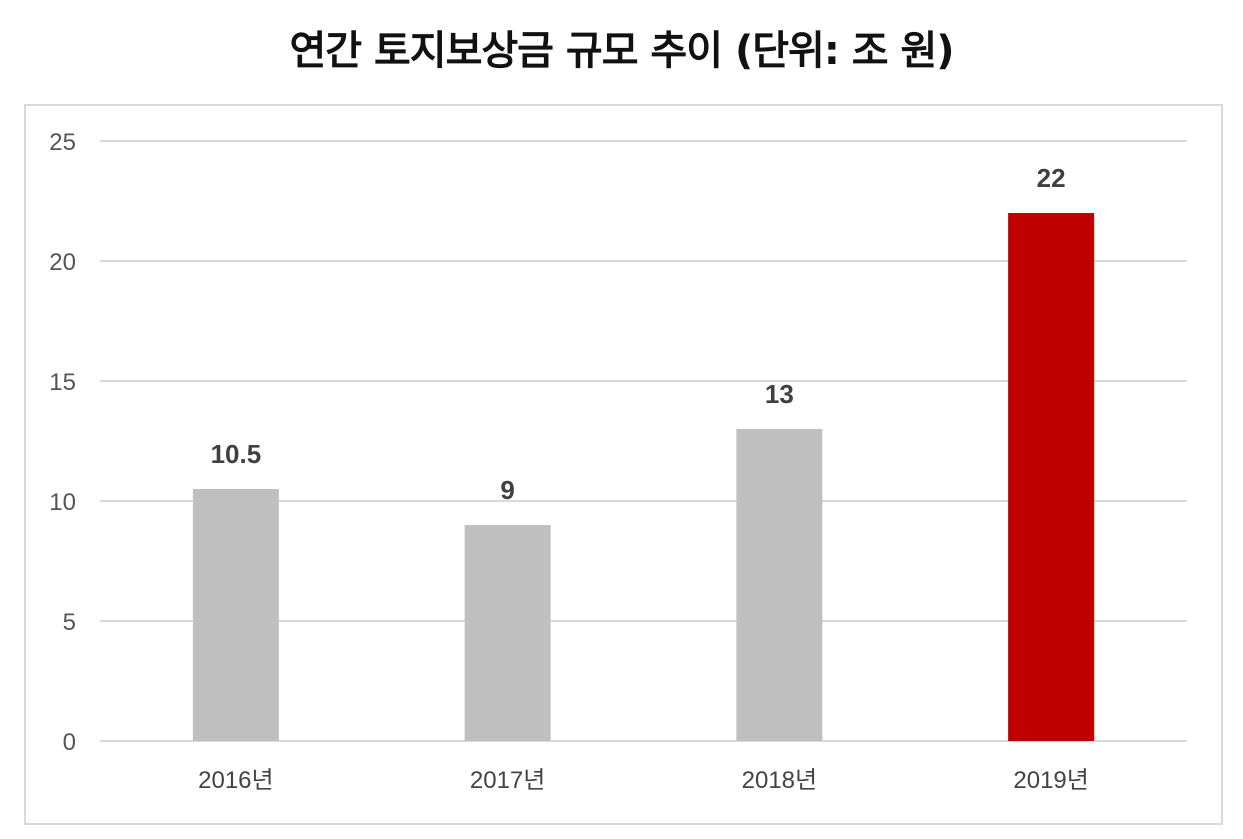  Describe the element at coordinates (643, 780) in the screenshot. I see `x-axis-labels: 2016년 2017년 2018년 2019년` at that location.